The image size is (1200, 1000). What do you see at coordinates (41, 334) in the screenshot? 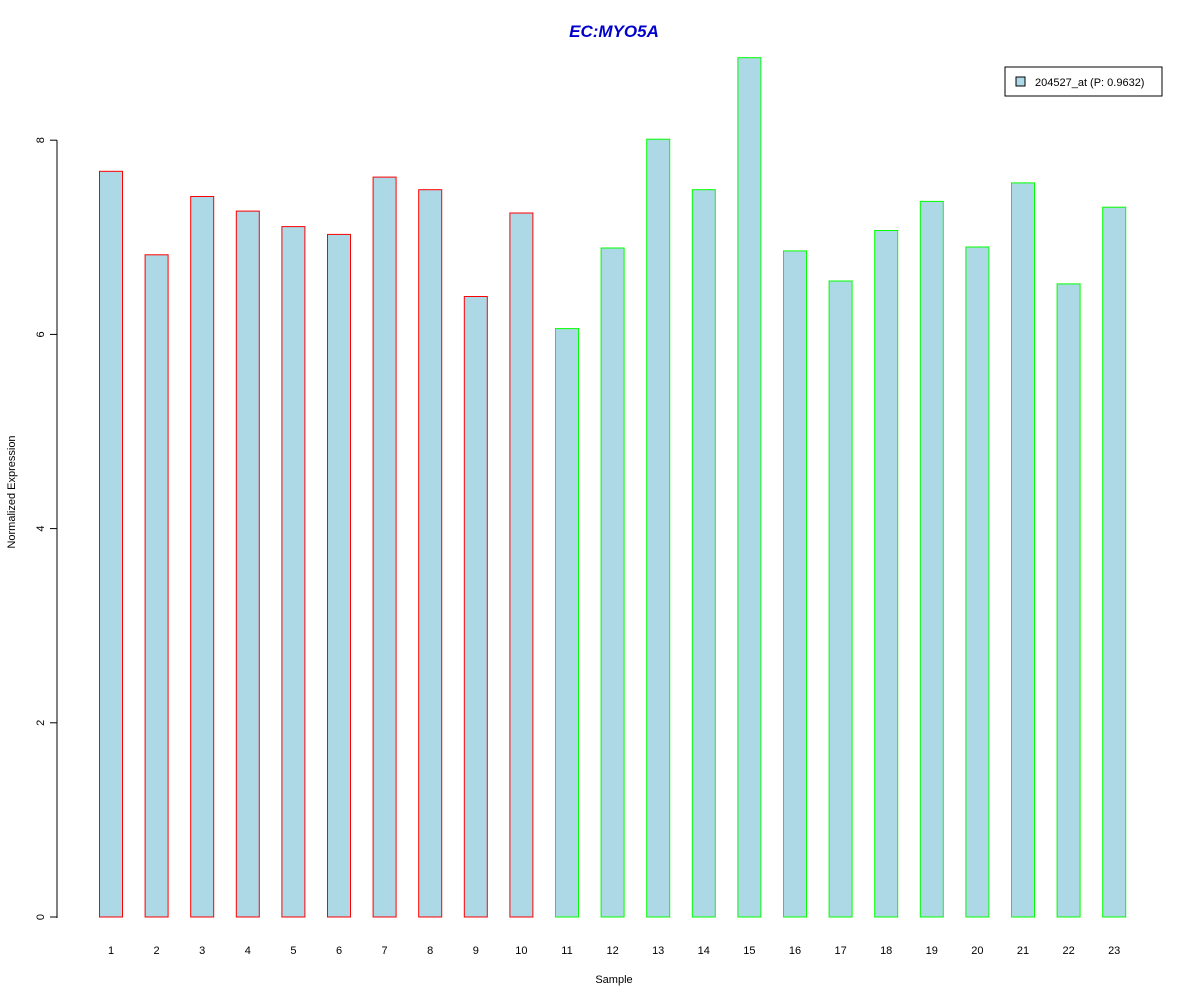
I see `y-tick-label: 6` at bounding box center [41, 334].